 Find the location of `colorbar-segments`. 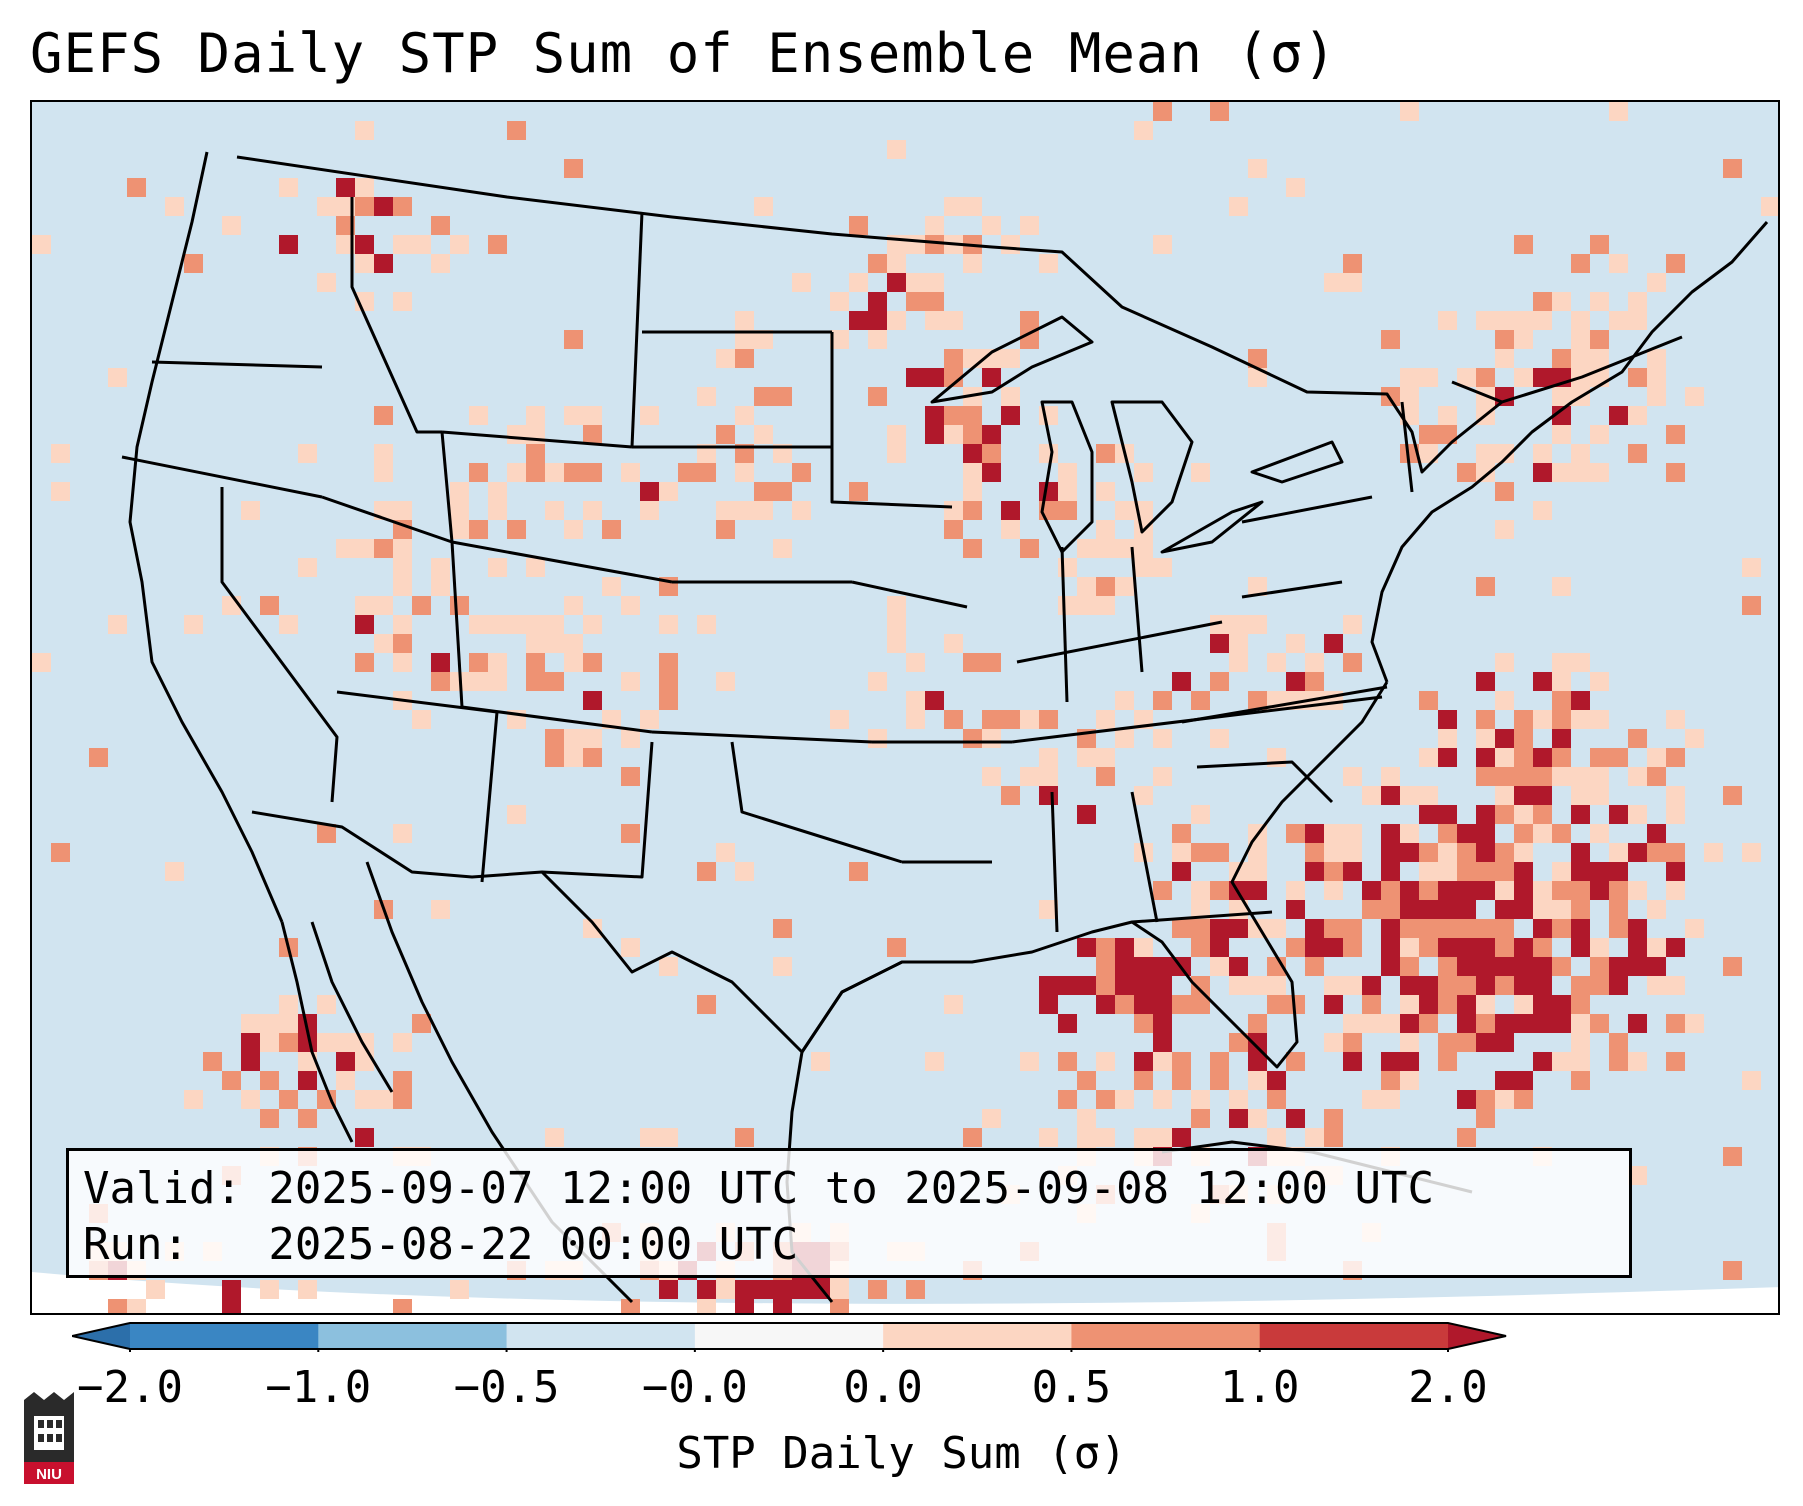

colorbar-segments is located at coordinates (789, 1336).